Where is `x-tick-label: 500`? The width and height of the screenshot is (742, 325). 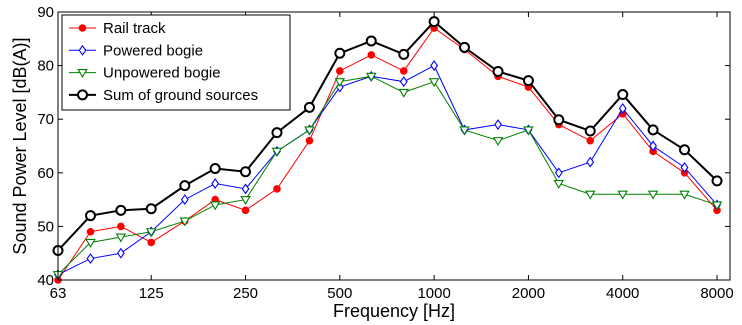 x-tick-label: 500 is located at coordinates (339, 293).